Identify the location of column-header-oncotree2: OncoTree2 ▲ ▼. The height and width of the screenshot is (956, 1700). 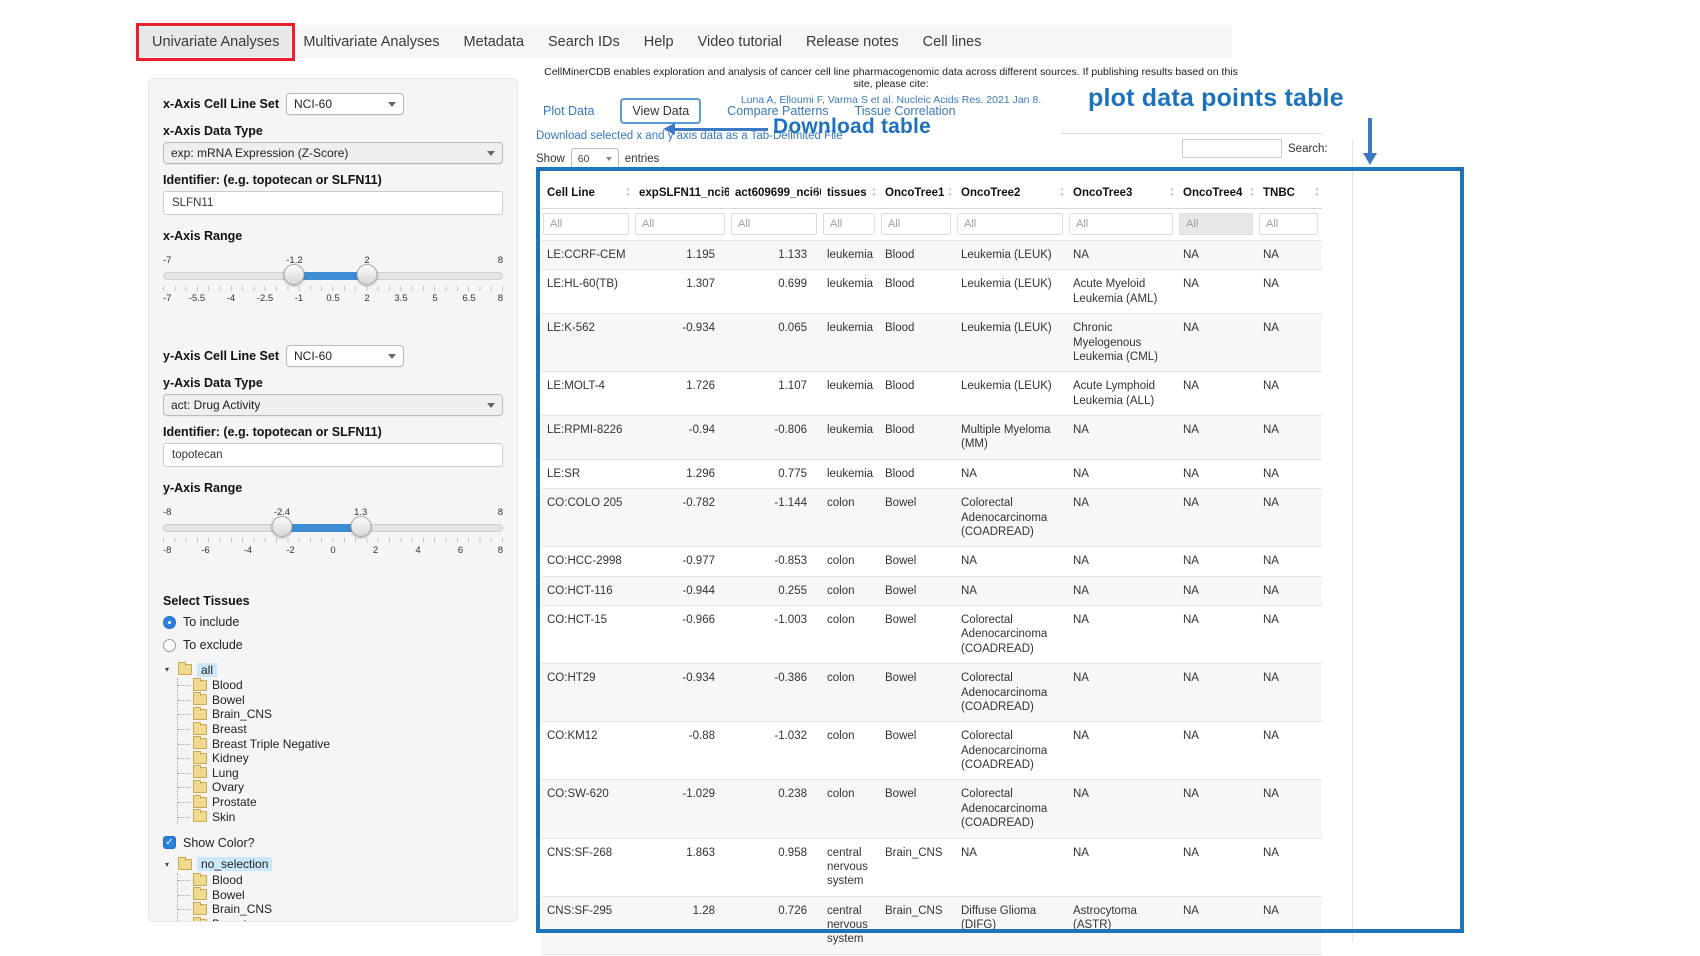
(1011, 193).